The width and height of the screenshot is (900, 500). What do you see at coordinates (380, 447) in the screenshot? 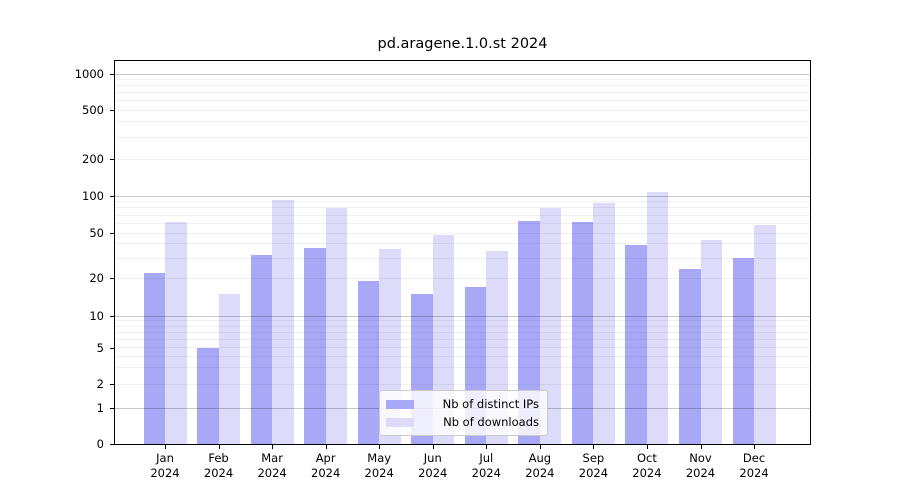
I see `x-tick-mark-may` at bounding box center [380, 447].